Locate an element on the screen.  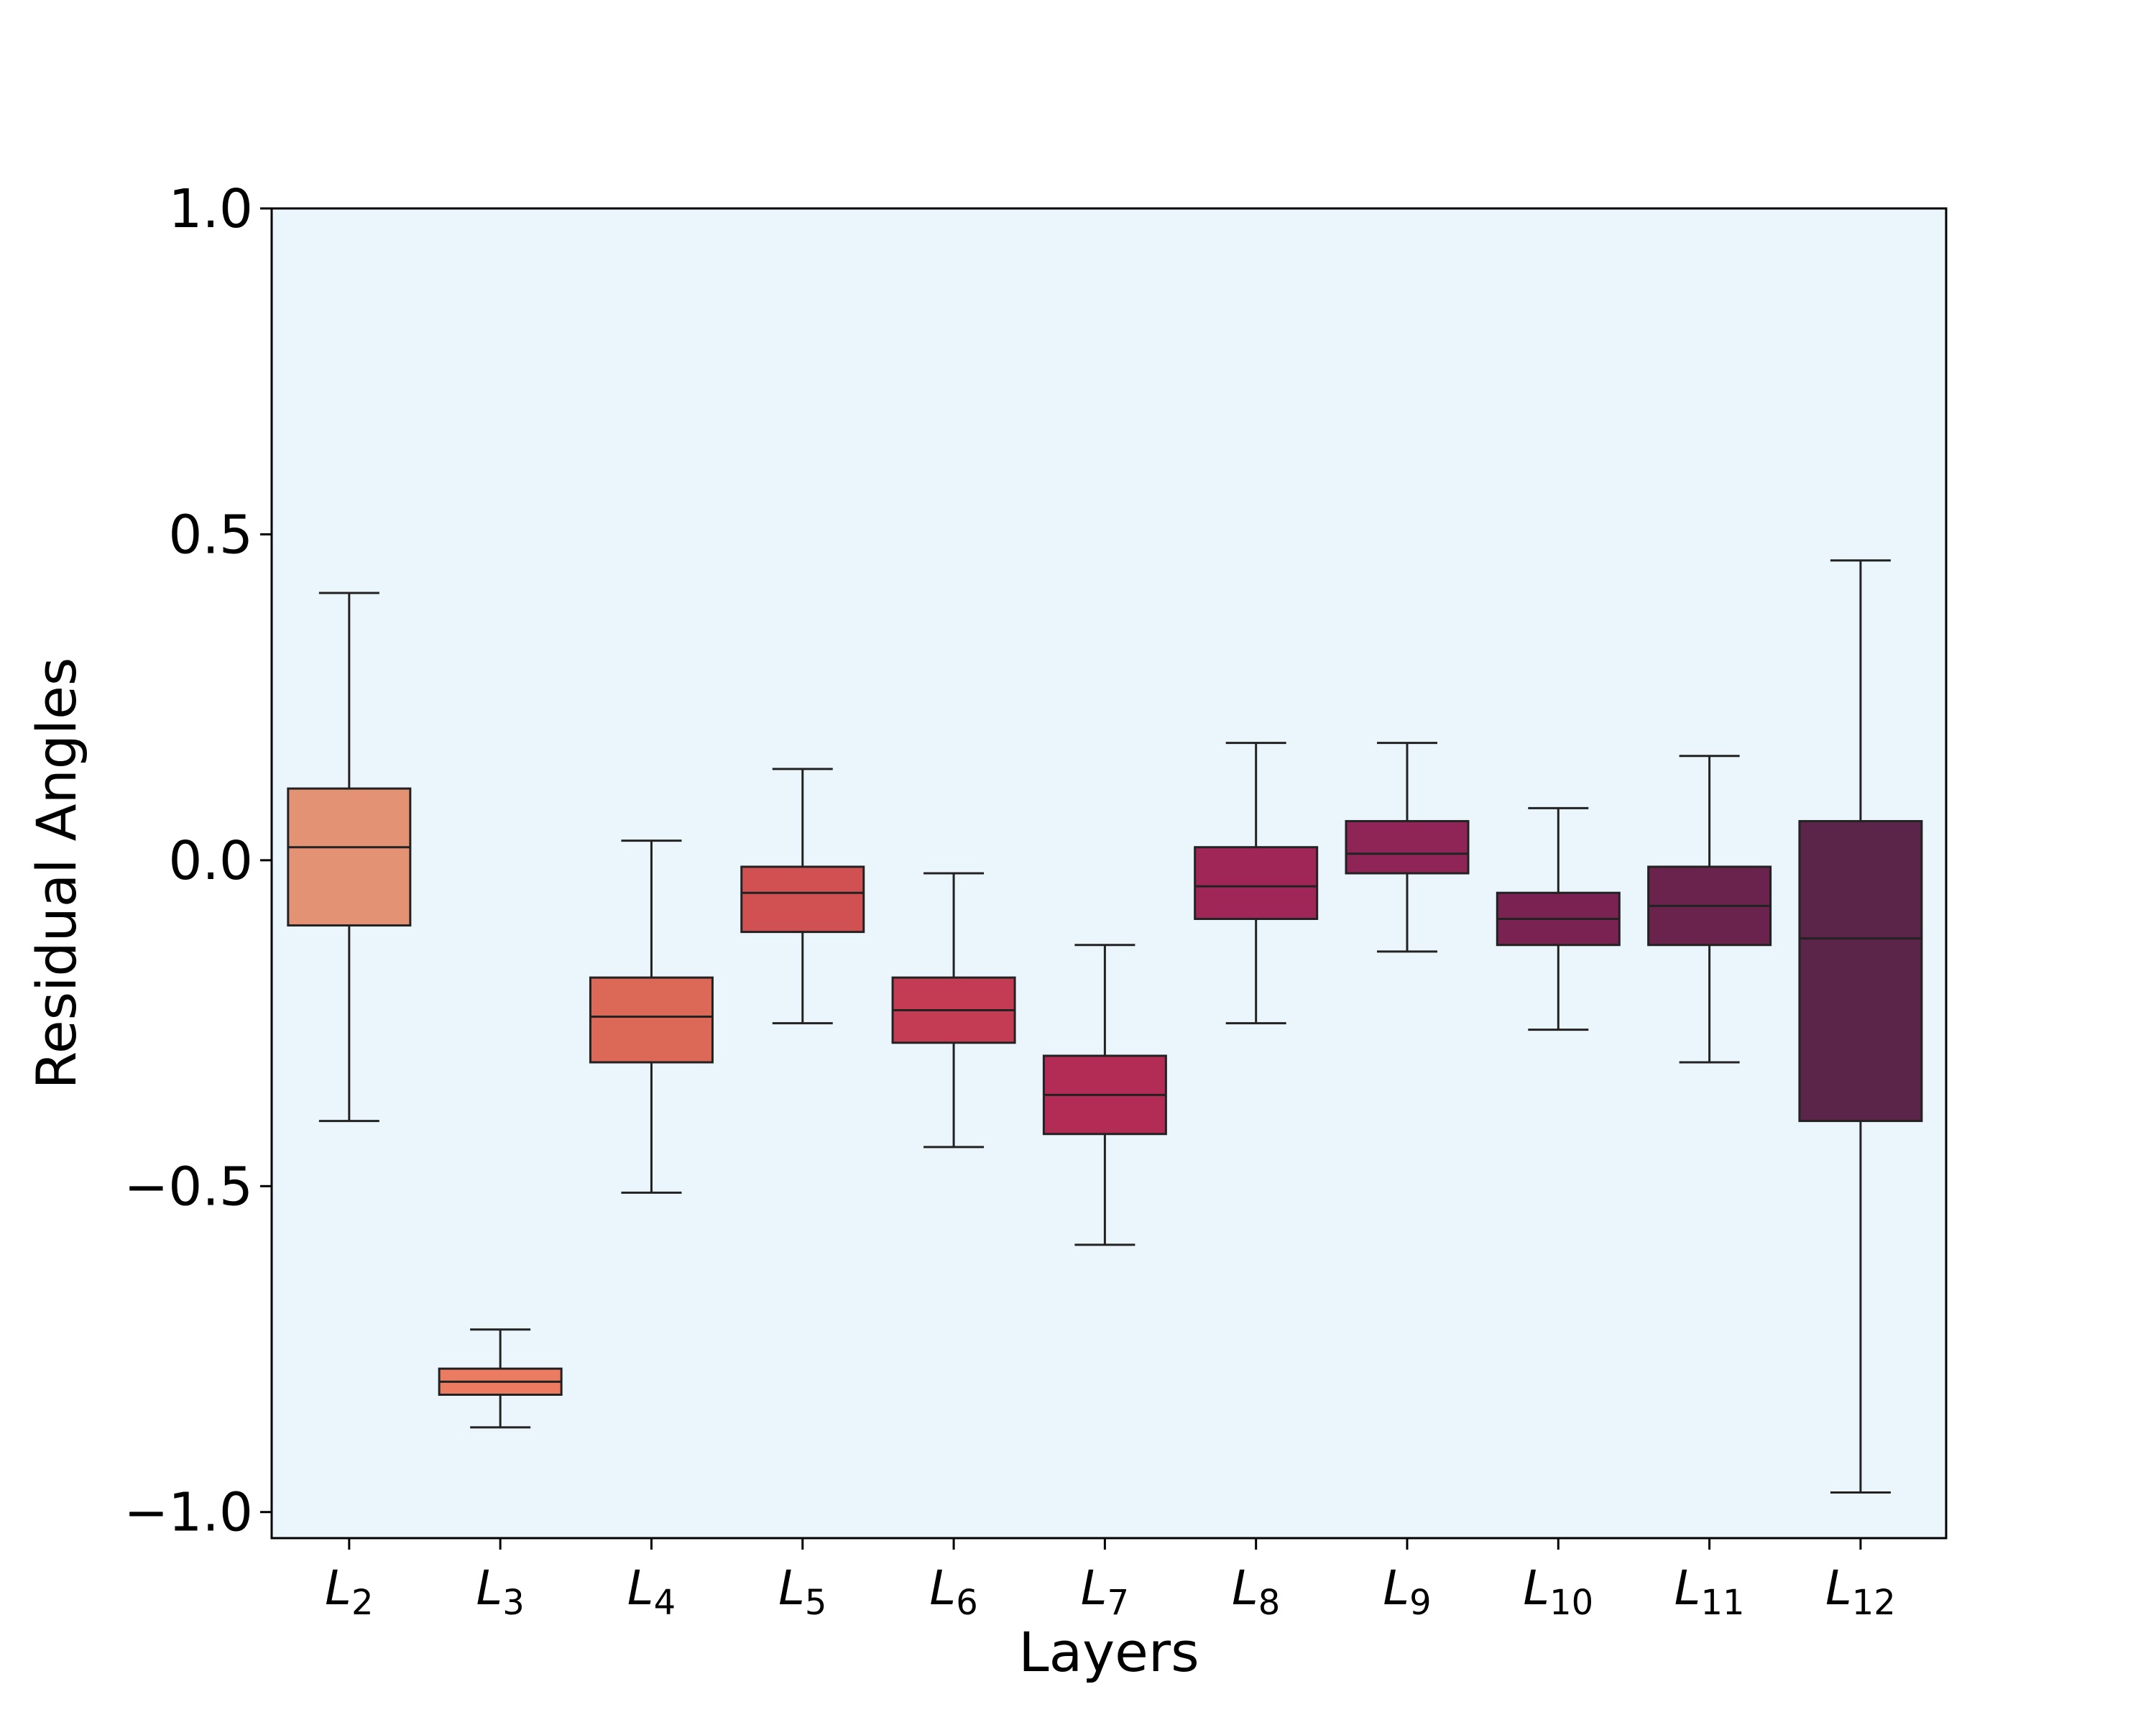
x-tick-label: L5 is located at coordinates (802, 1591).